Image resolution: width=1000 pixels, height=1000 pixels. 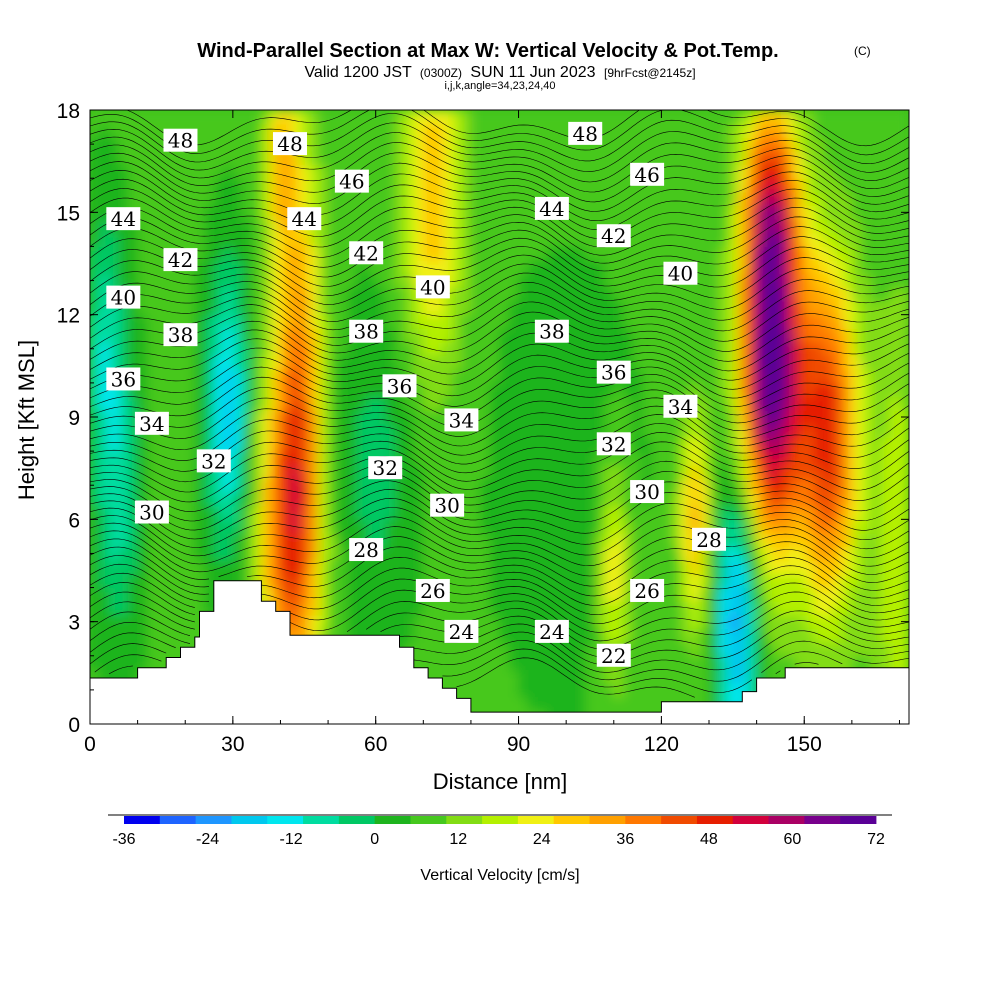 What do you see at coordinates (499, 651) in the screenshot?
I see `theta-contour` at bounding box center [499, 651].